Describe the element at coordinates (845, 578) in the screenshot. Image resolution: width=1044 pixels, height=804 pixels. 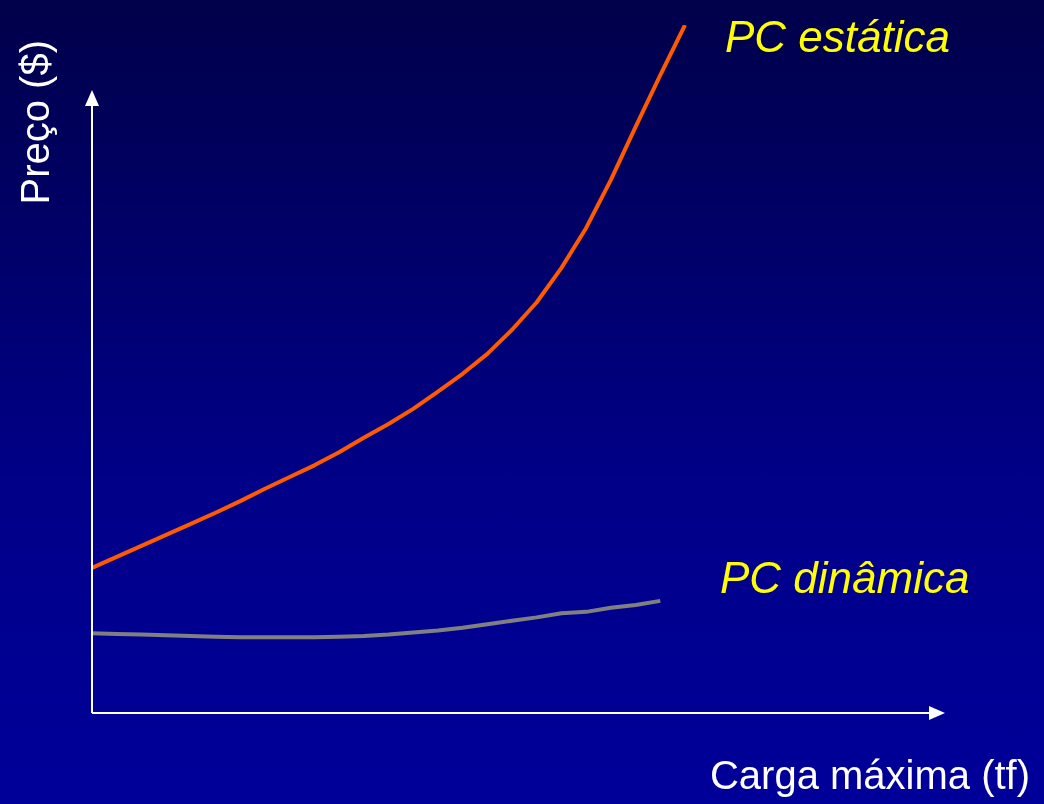
I see `series-label: PC dinâmica` at that location.